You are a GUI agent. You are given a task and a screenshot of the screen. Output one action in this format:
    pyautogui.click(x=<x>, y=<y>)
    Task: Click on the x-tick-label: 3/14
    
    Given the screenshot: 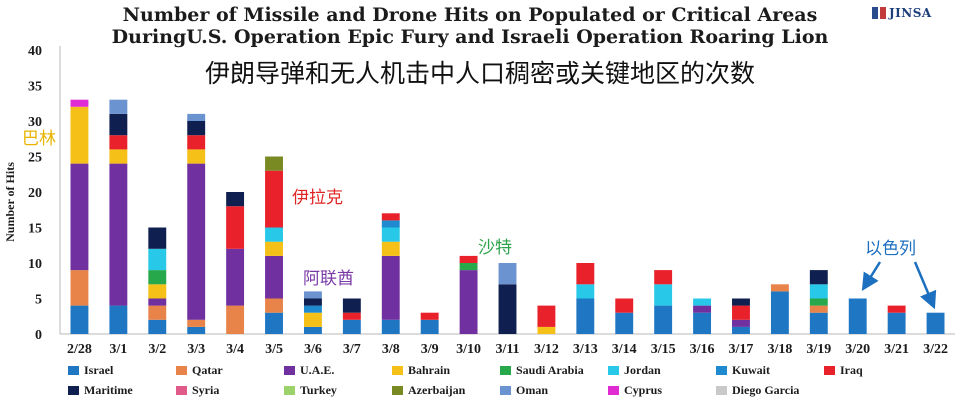 What is the action you would take?
    pyautogui.click(x=624, y=349)
    